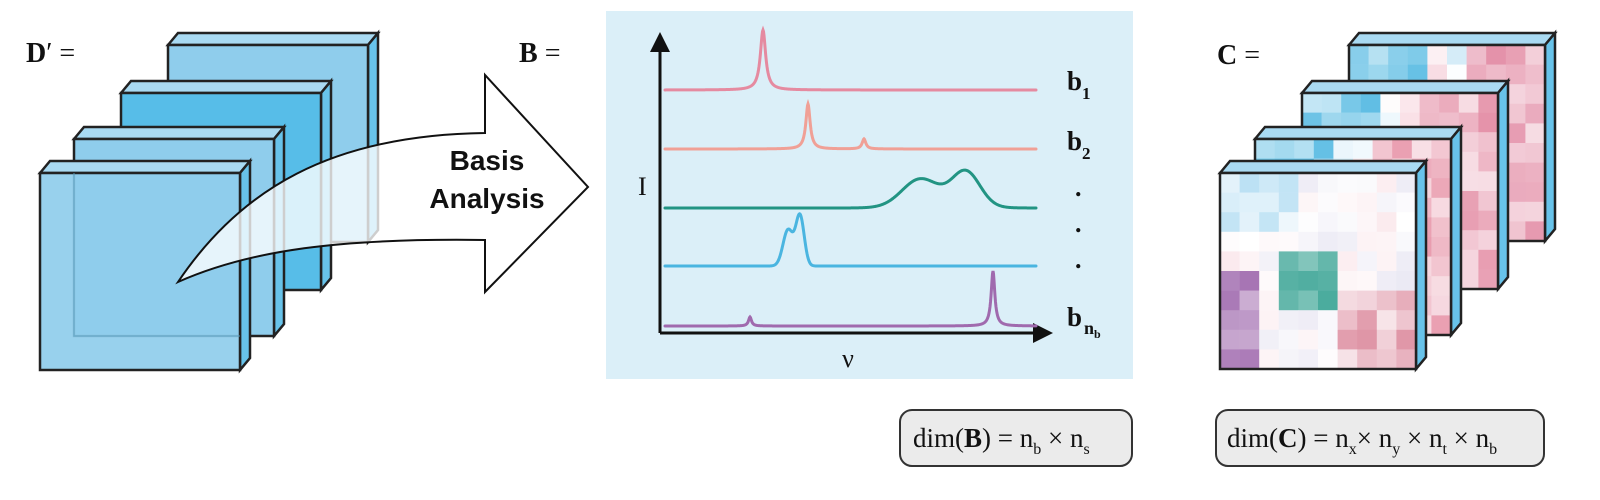 The image size is (1600, 500). Describe the element at coordinates (1079, 84) in the screenshot. I see `basis-label-b1: b1` at that location.